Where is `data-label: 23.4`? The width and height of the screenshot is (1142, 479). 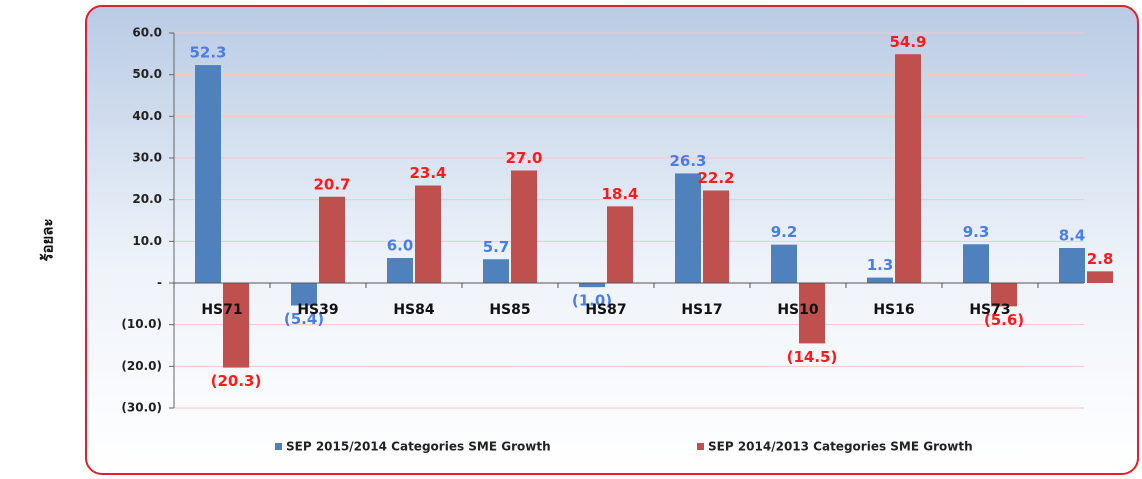 data-label: 23.4 is located at coordinates (427, 173).